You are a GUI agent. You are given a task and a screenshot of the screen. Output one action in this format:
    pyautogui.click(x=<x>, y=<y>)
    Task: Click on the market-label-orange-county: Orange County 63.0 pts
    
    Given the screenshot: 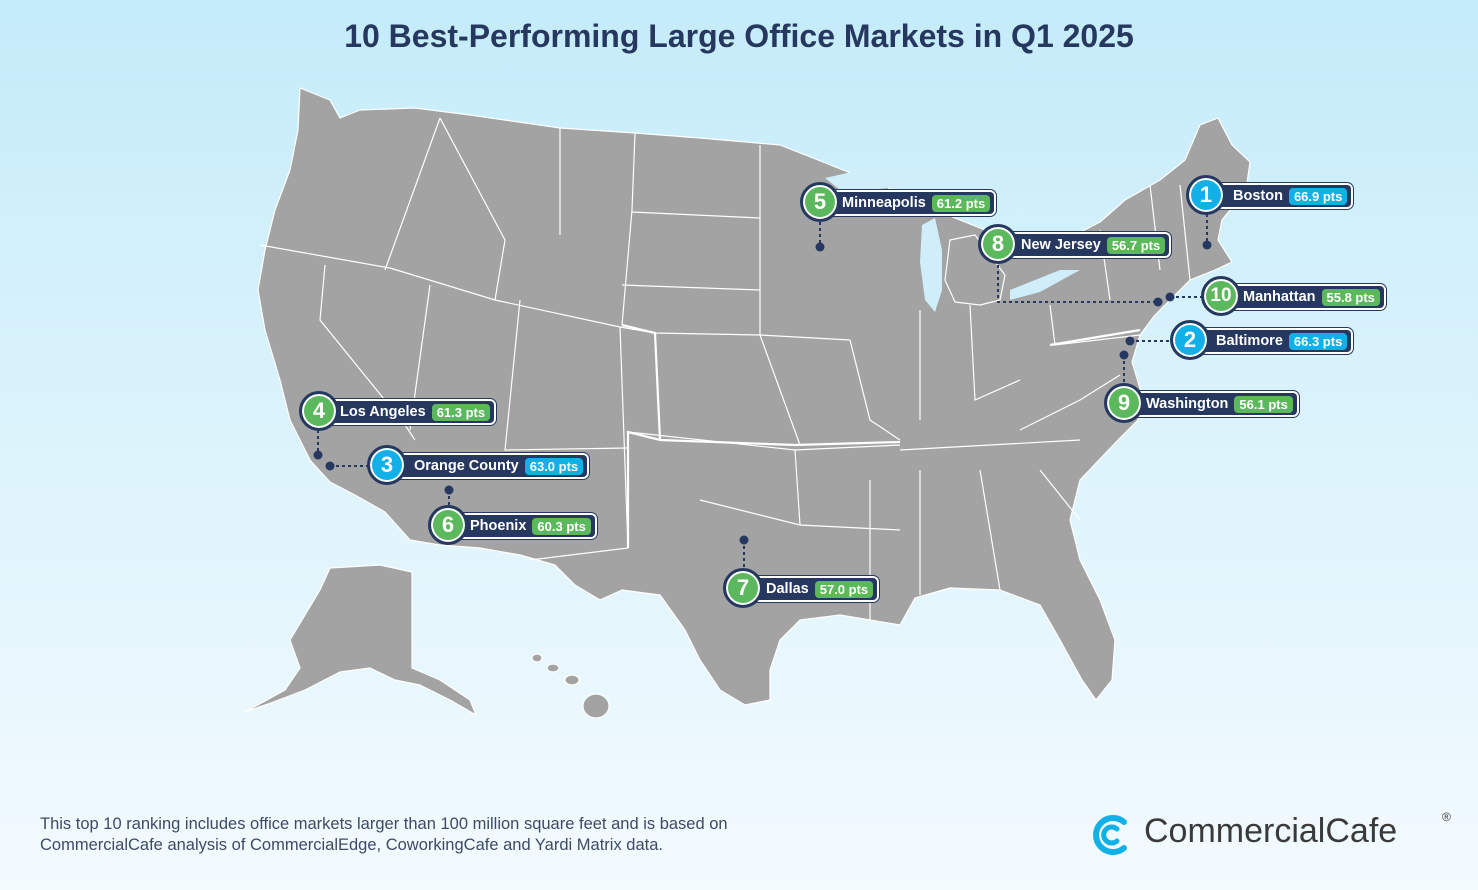 What is the action you would take?
    pyautogui.click(x=488, y=466)
    